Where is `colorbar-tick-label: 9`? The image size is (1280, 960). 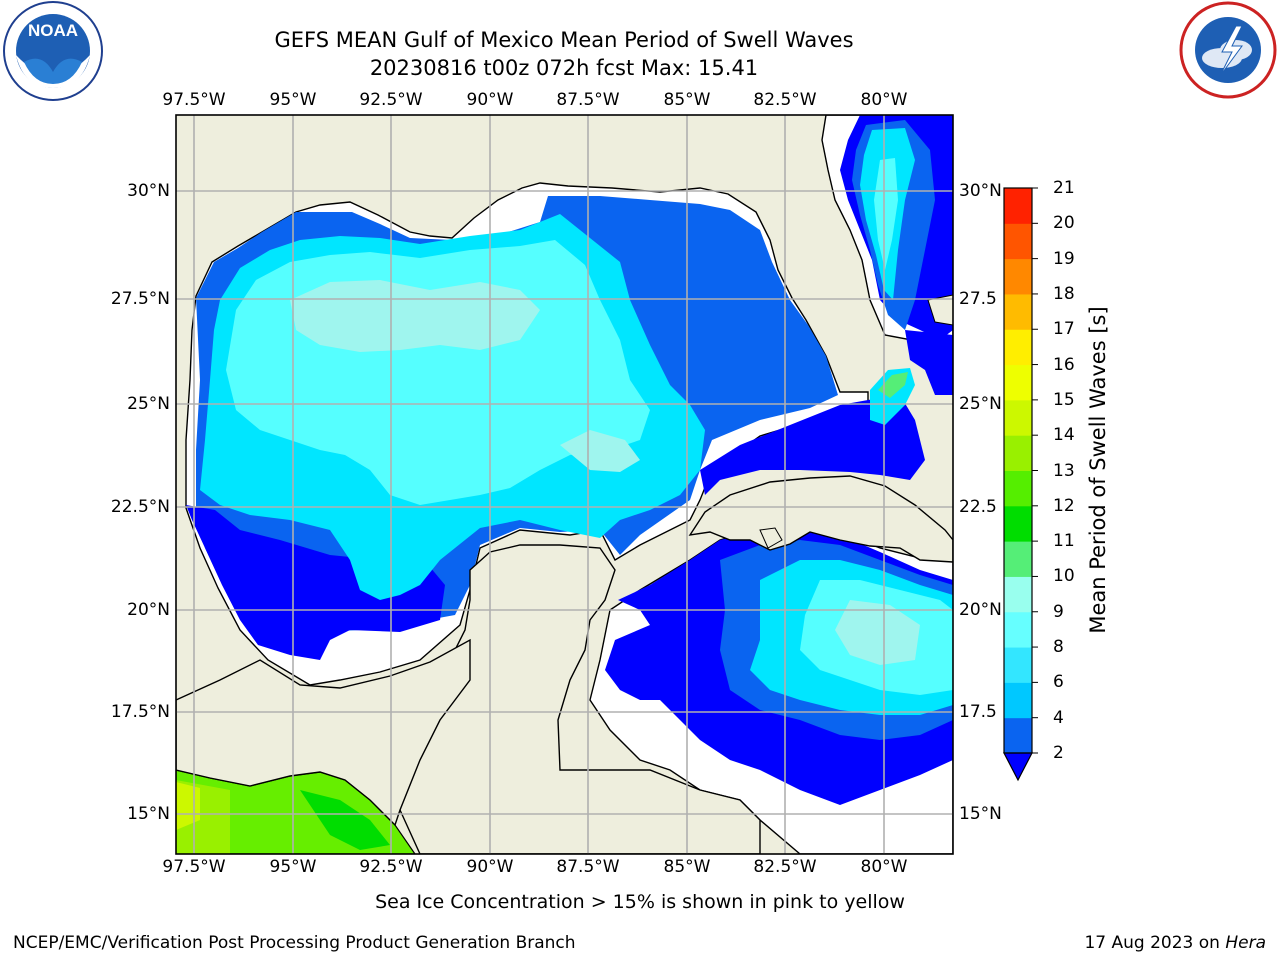
colorbar-tick-label: 9 is located at coordinates (1058, 611).